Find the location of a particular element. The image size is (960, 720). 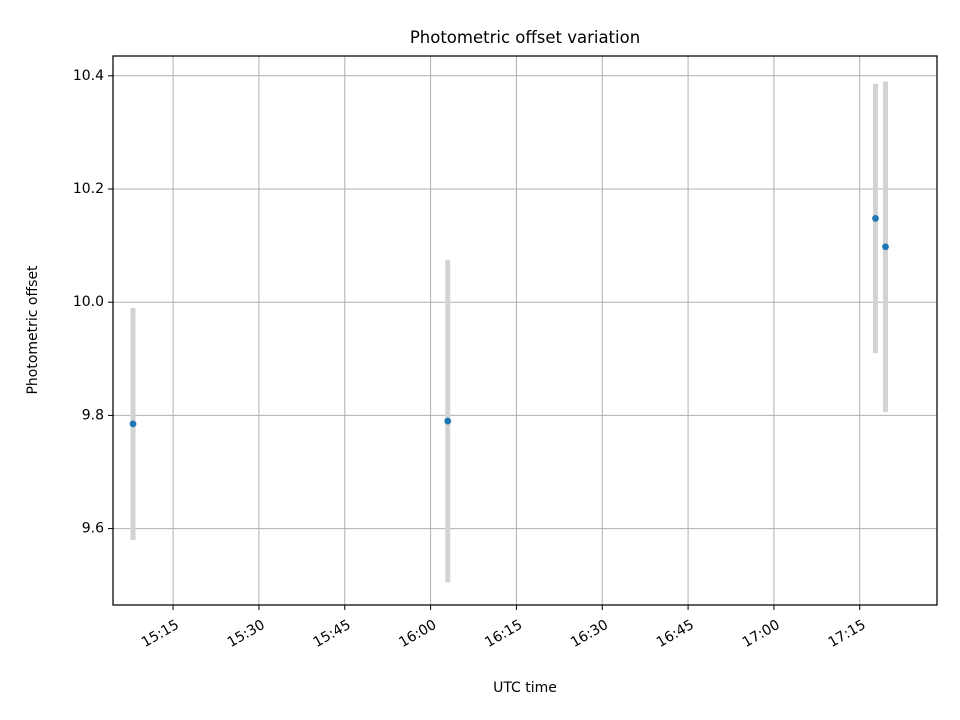

chart-title: Photometric offset variation is located at coordinates (525, 37).